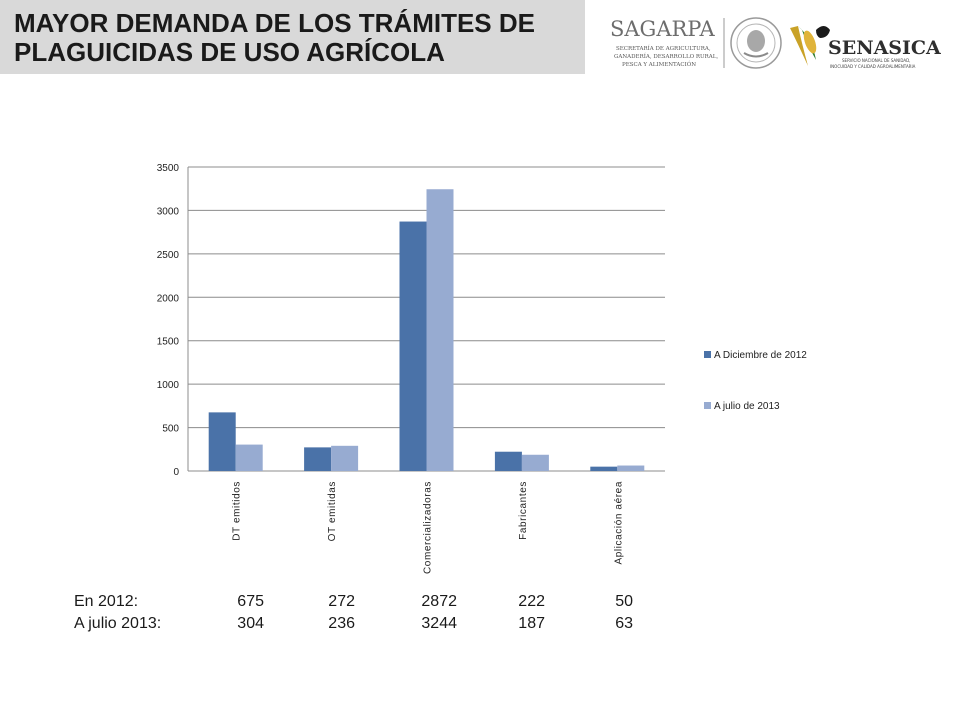  What do you see at coordinates (624, 601) in the screenshot?
I see `summary-value: 50` at bounding box center [624, 601].